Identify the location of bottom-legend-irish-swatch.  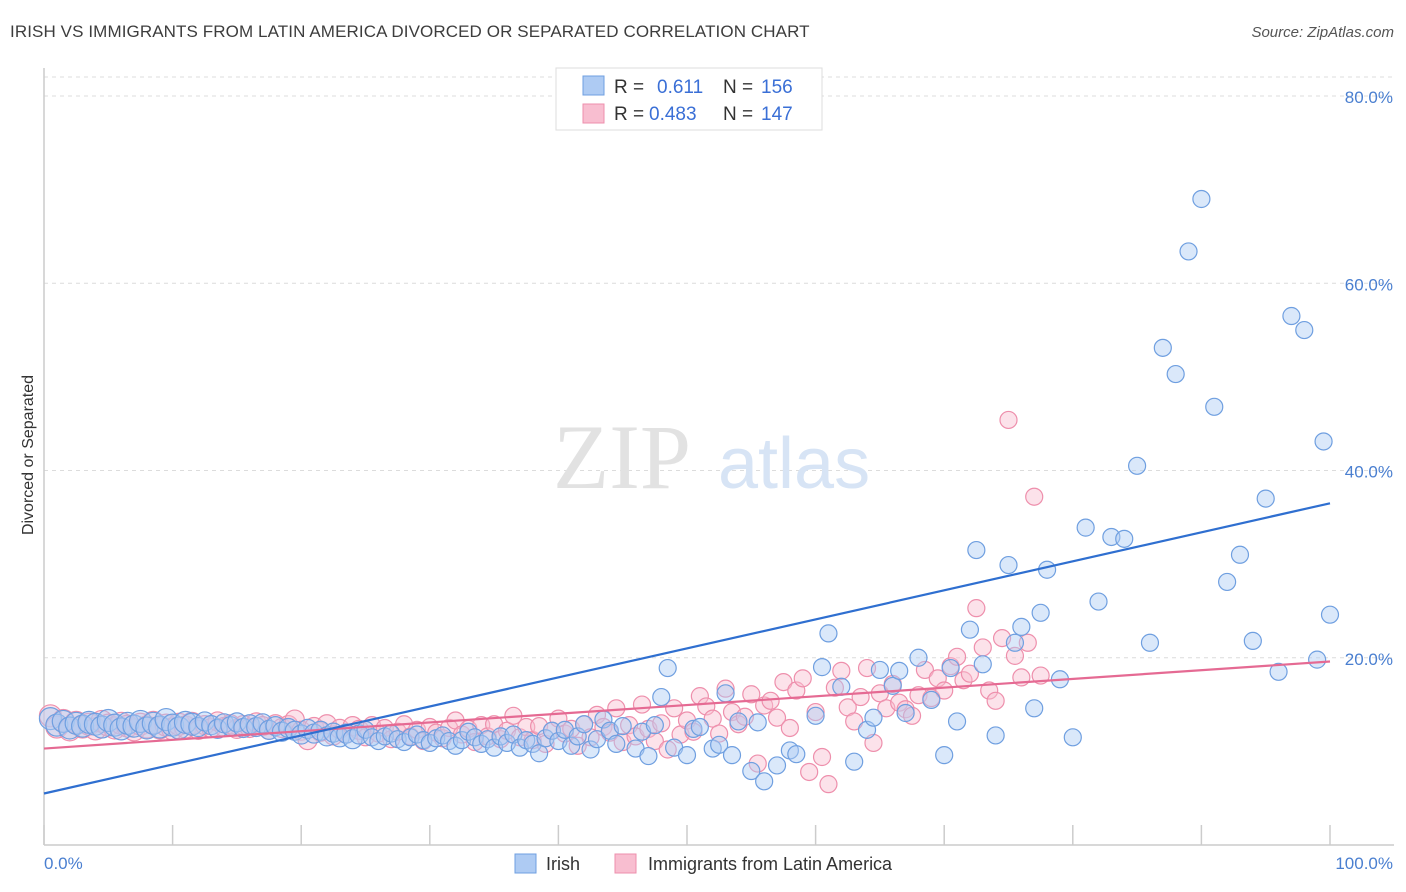
(525, 863).